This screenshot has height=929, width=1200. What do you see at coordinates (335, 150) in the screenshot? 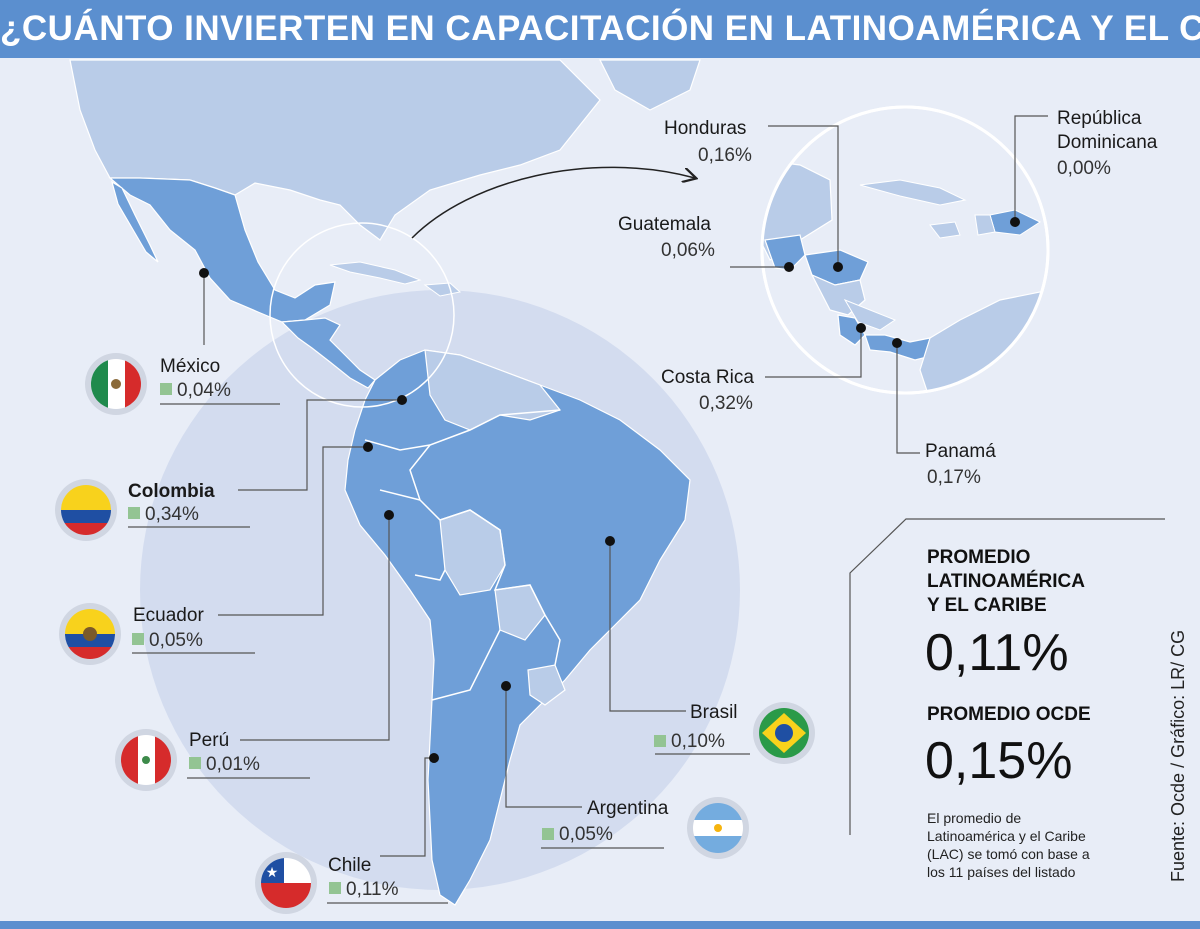
I see `land-north-america` at bounding box center [335, 150].